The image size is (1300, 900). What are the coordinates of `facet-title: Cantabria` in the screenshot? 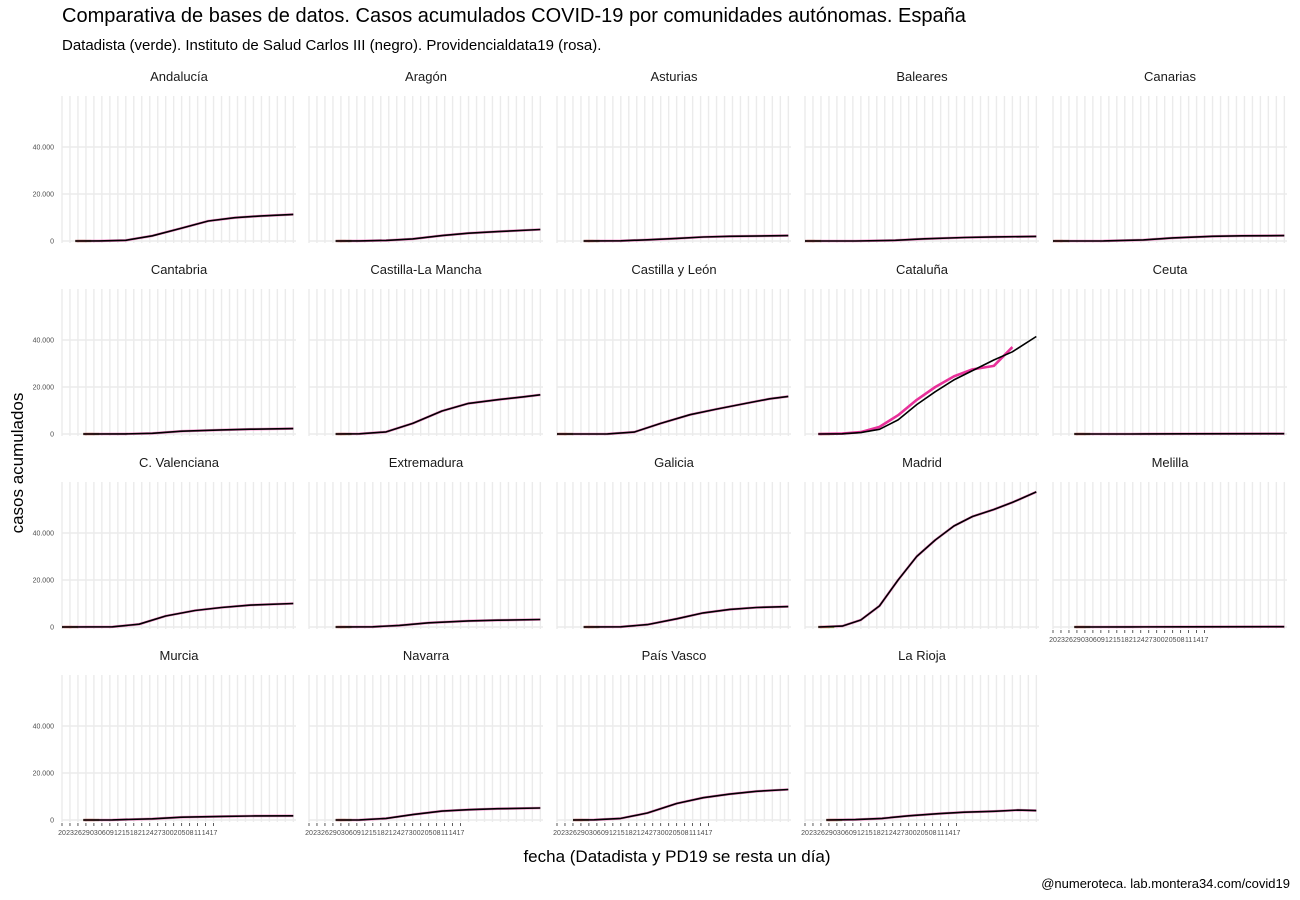 It's located at (179, 269).